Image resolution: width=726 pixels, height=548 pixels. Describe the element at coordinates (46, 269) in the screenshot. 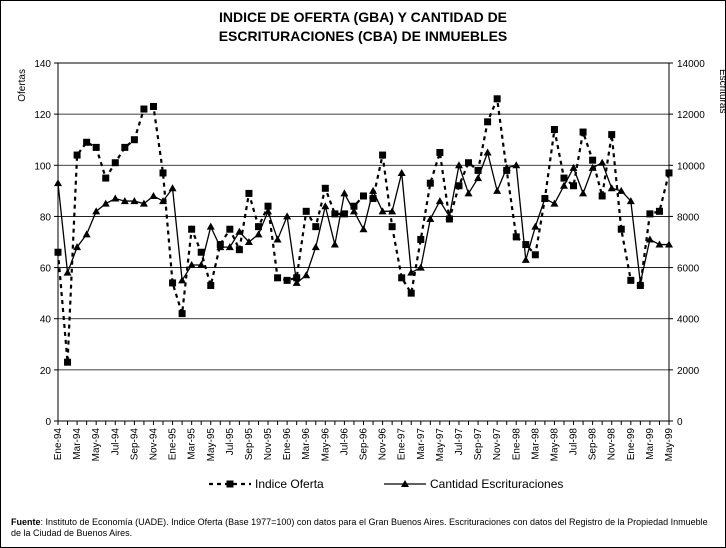

I see `y-tick-label: 60` at that location.